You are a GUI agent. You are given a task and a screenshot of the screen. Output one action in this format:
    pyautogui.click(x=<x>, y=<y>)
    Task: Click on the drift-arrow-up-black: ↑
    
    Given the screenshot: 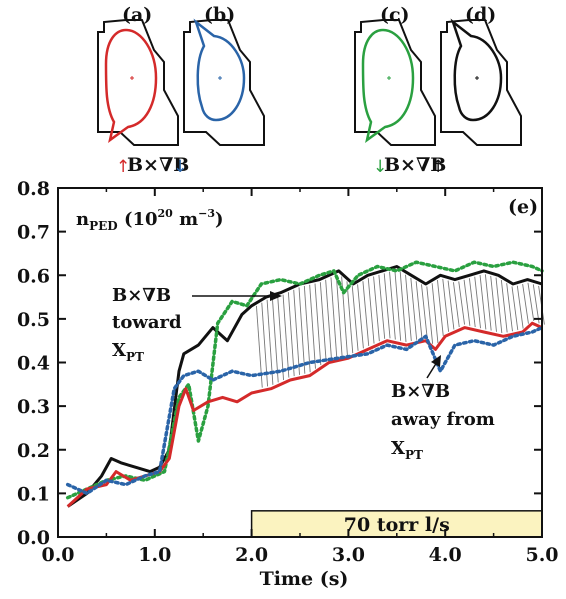 What is the action you would take?
    pyautogui.click(x=438, y=167)
    